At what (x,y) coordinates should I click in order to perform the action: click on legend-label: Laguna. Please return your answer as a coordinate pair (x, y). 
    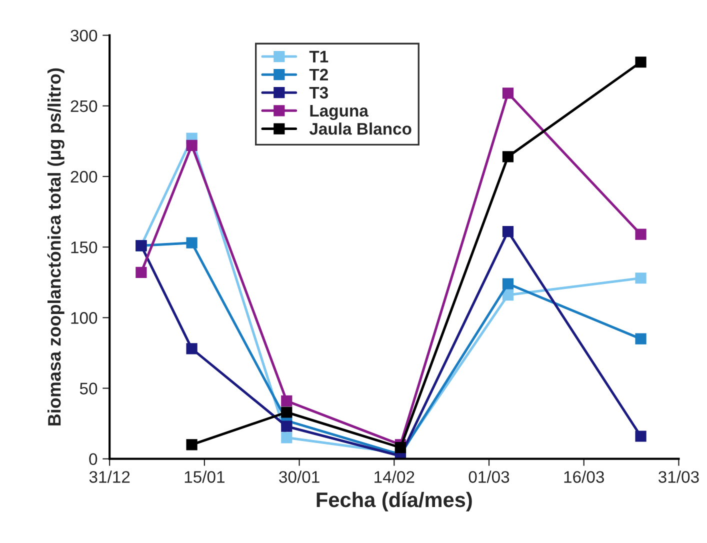
    Looking at the image, I should click on (339, 112).